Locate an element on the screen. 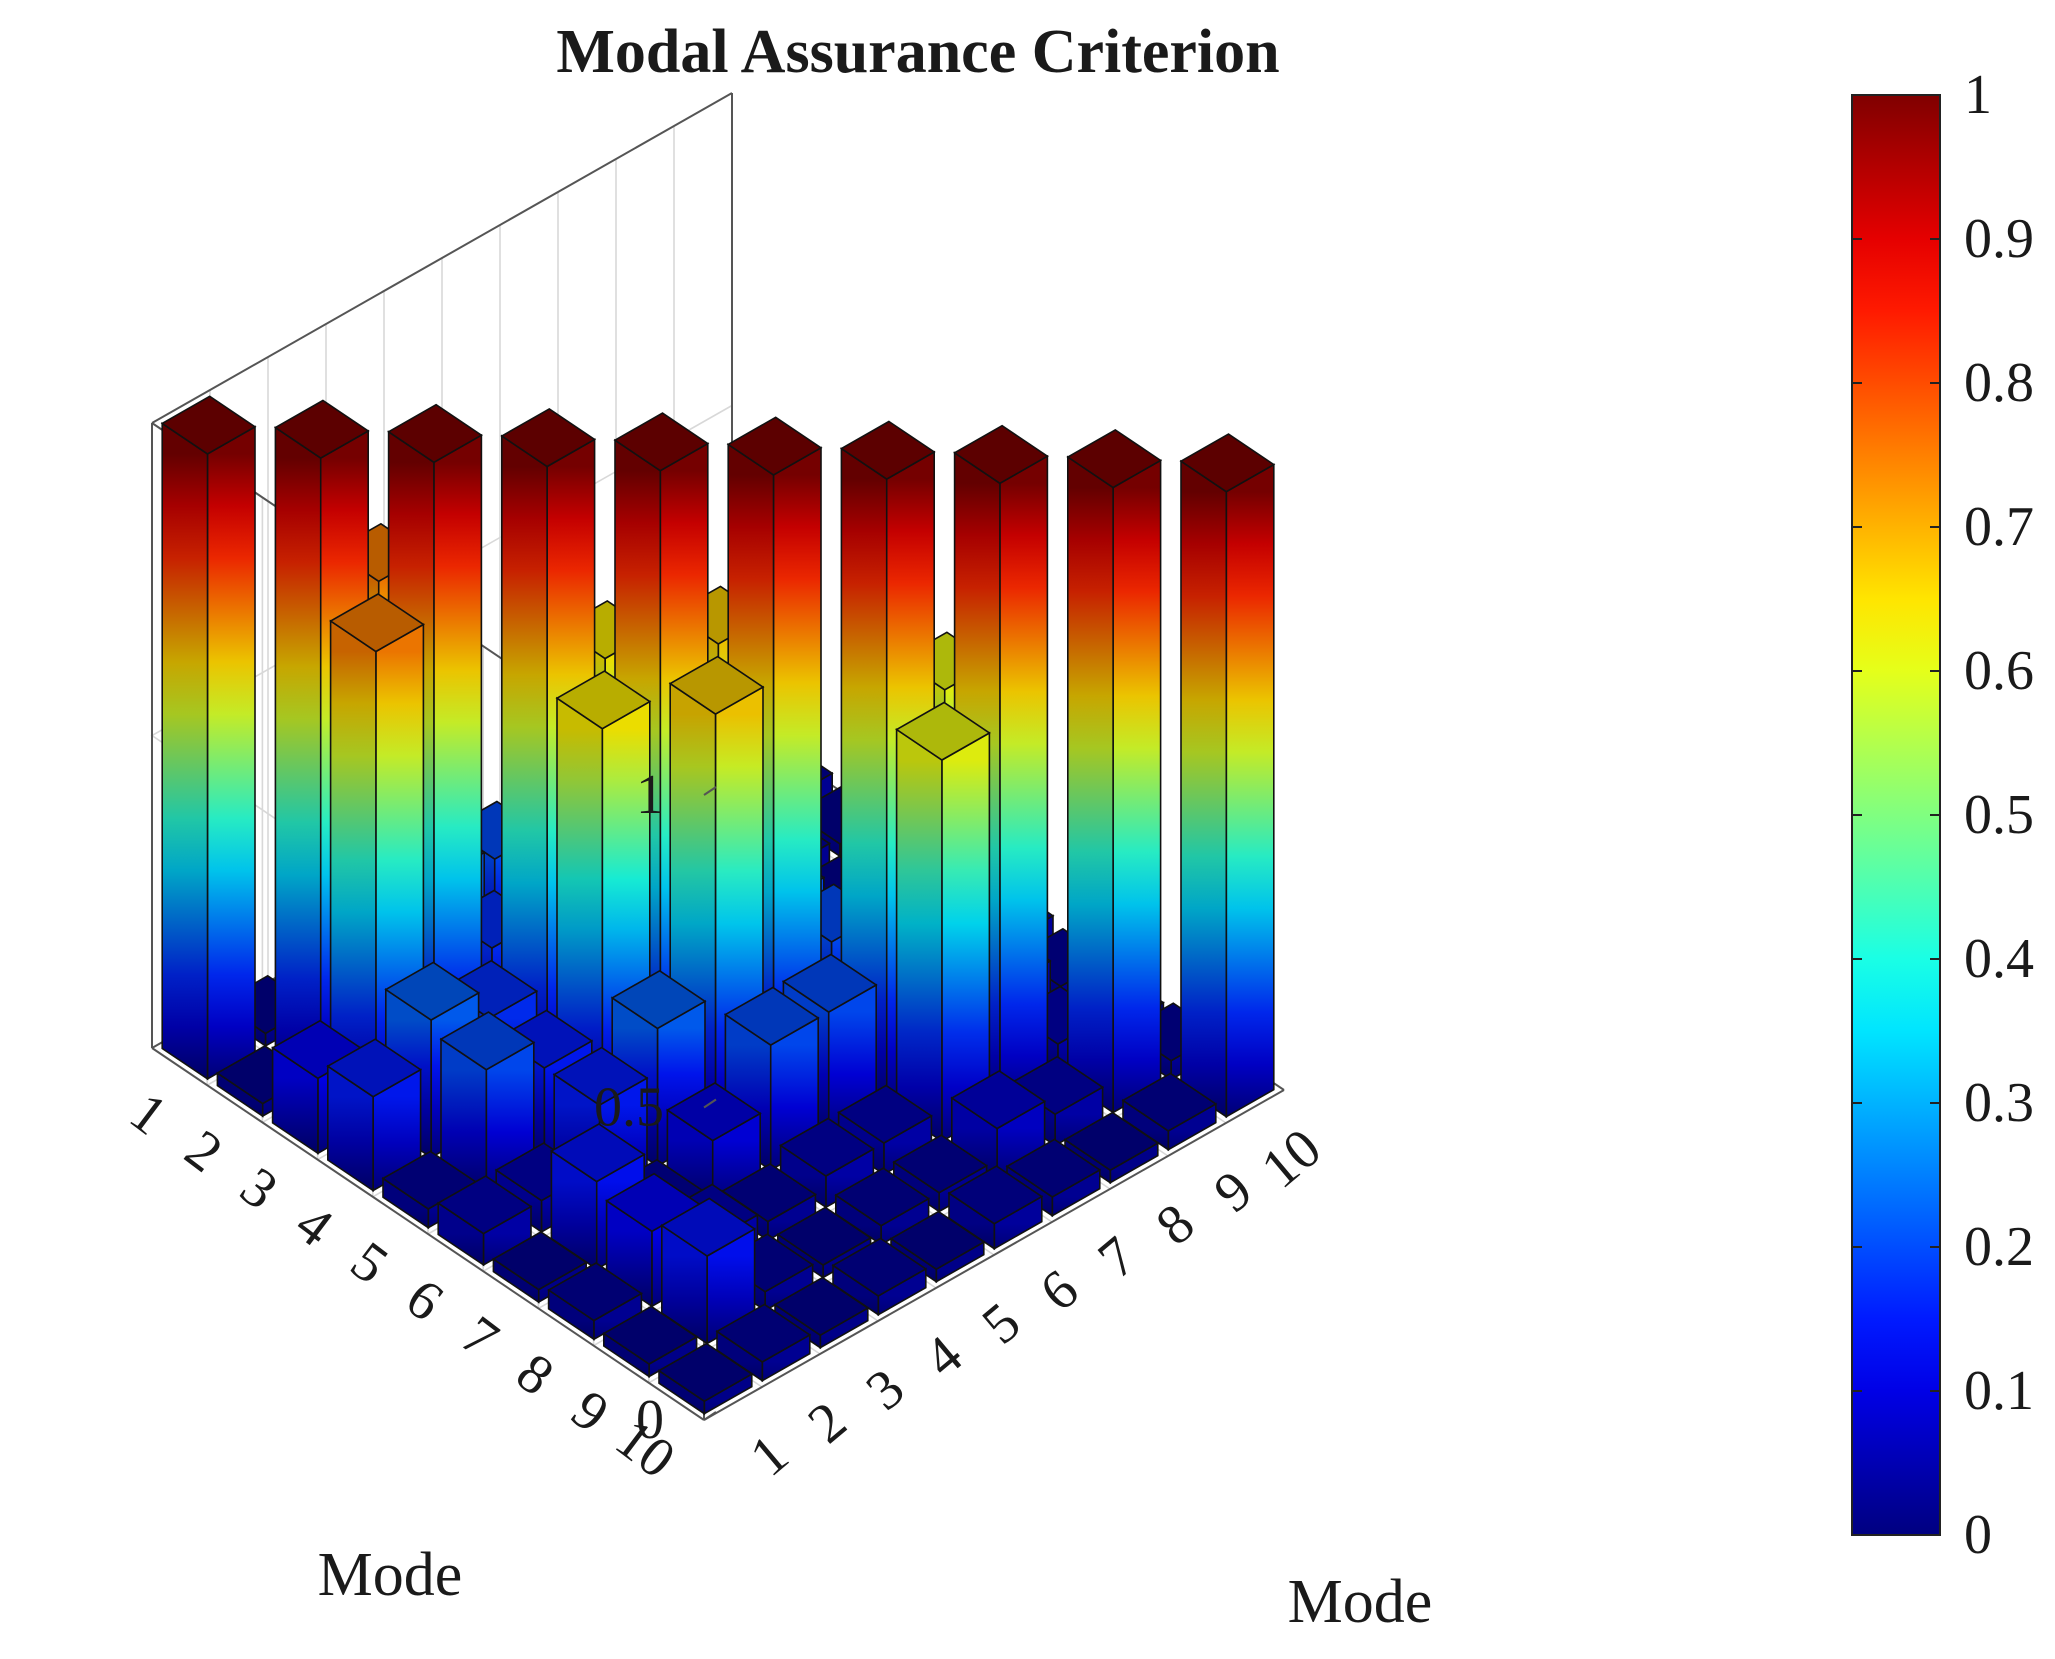  colorbar-tick-label: 0.5 is located at coordinates (1999, 815).